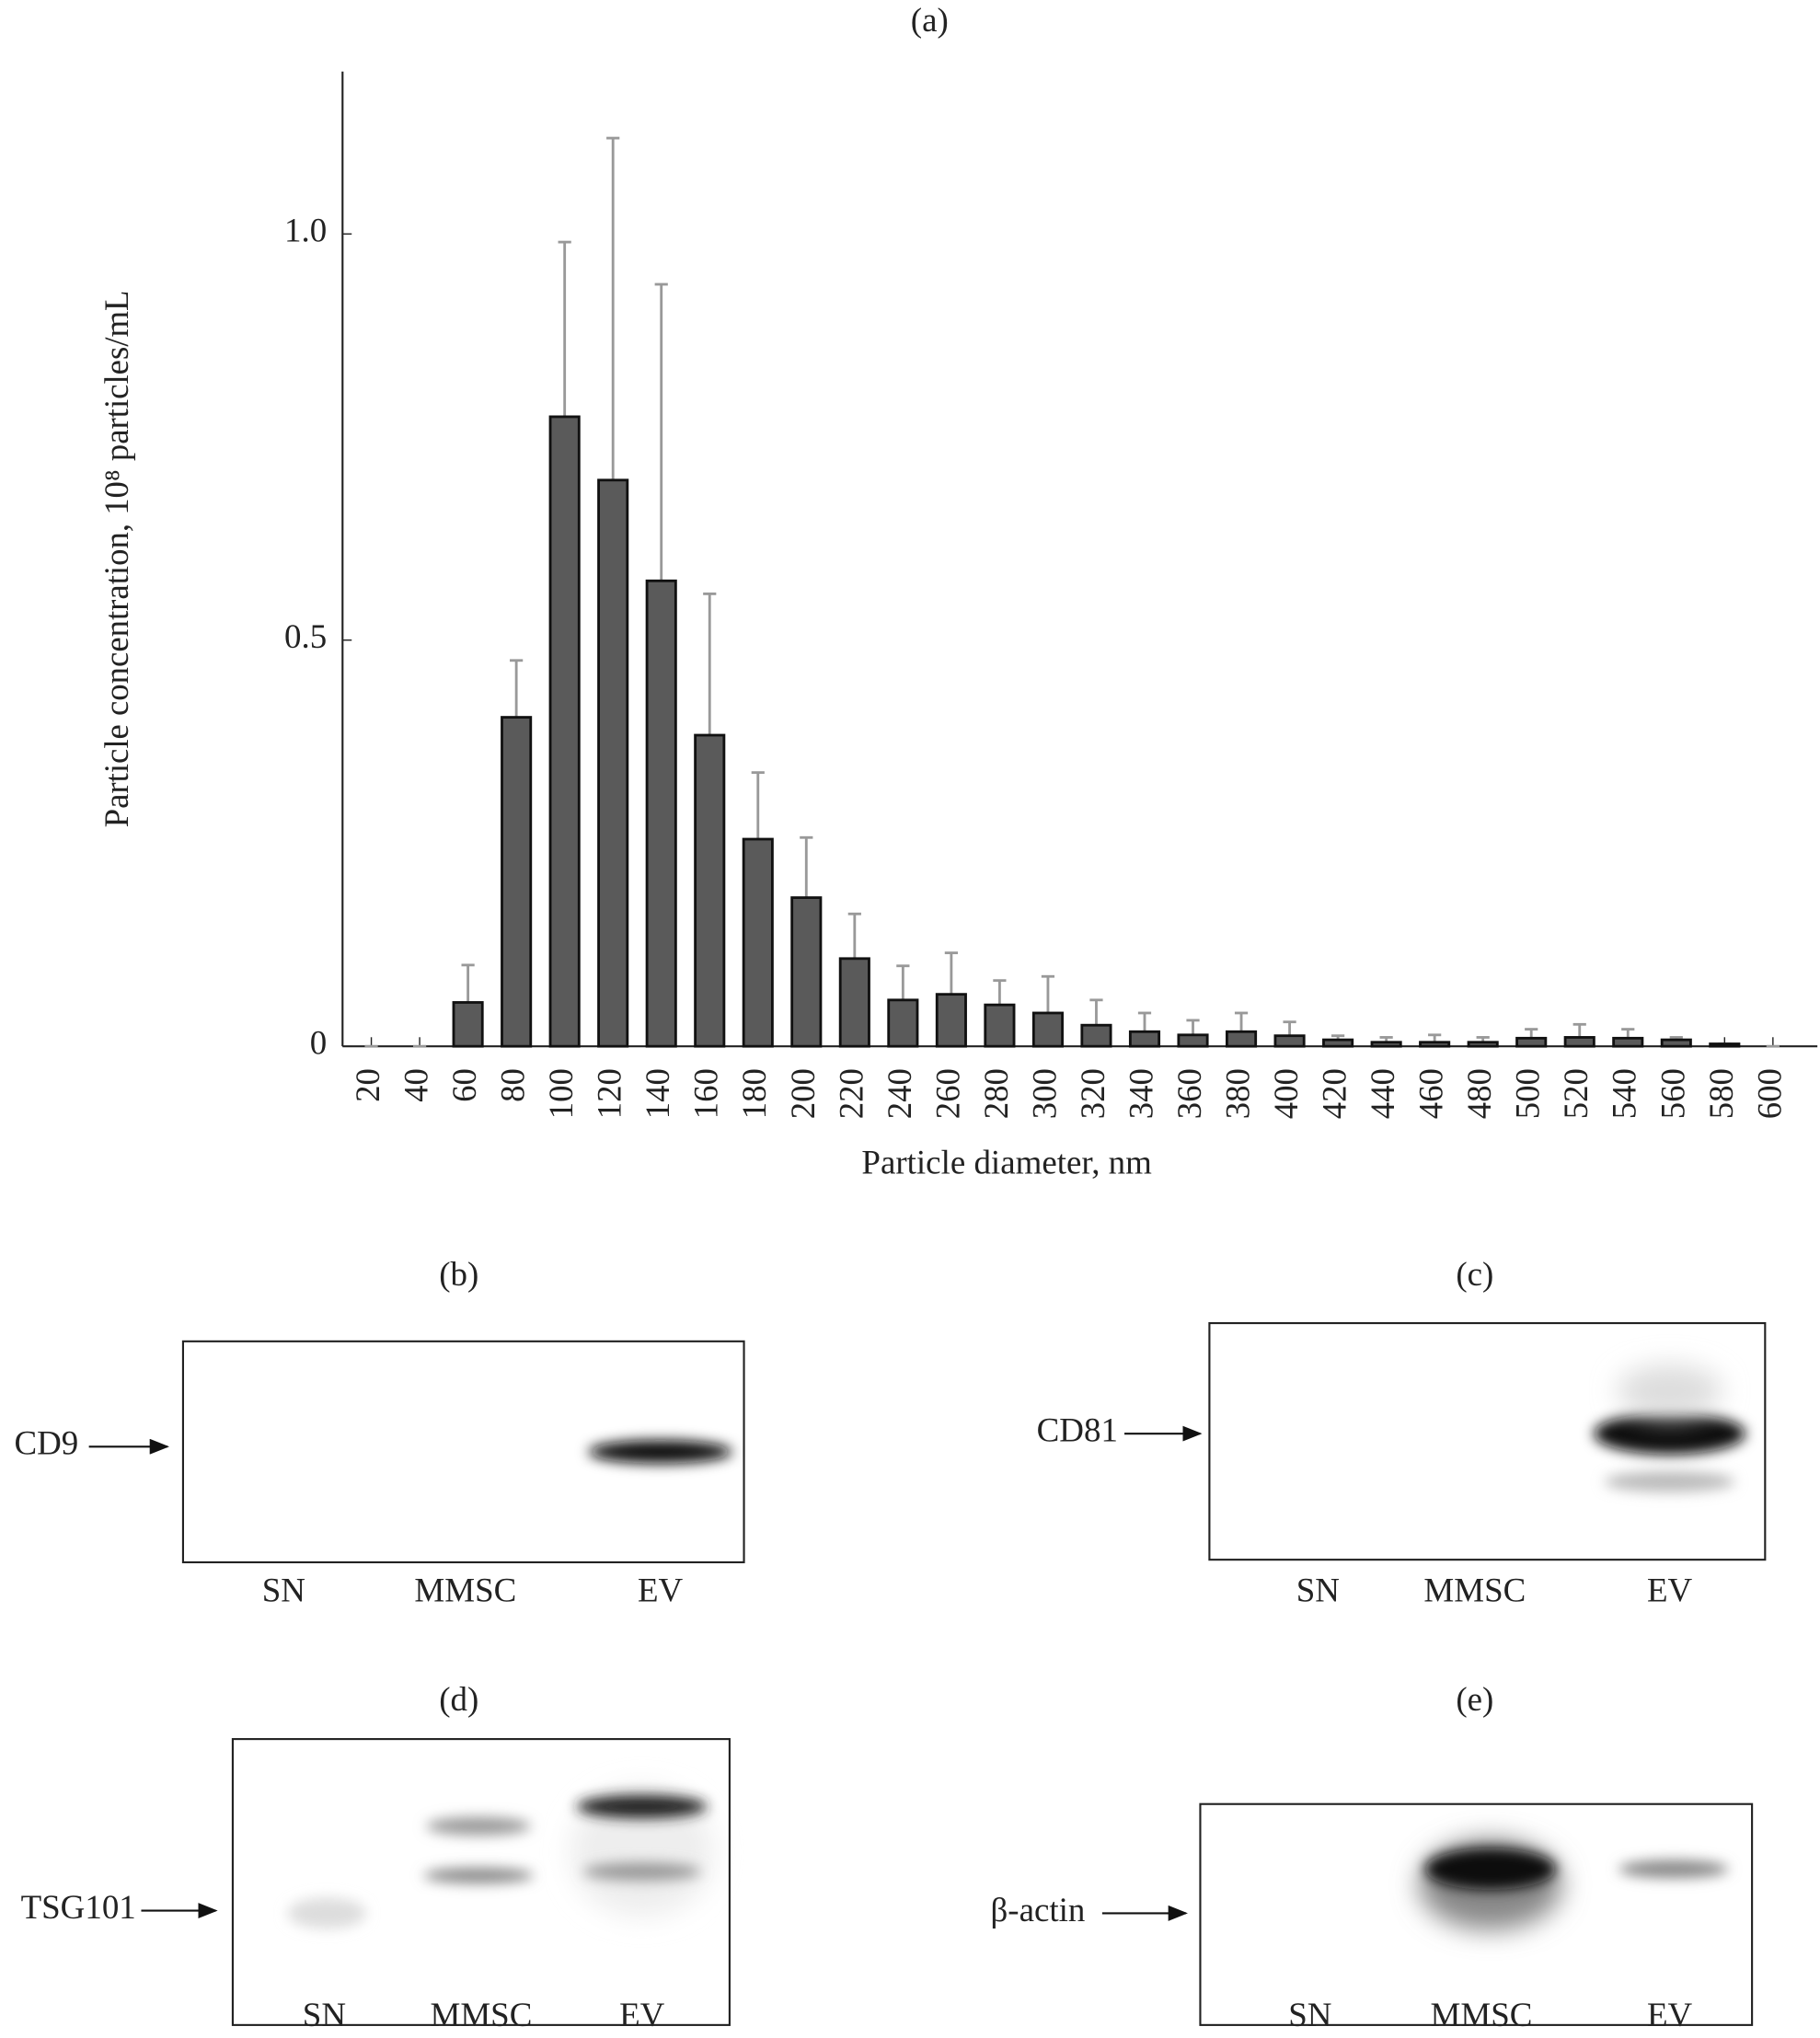  I want to click on x-tick-label: 320, so click(1093, 1093).